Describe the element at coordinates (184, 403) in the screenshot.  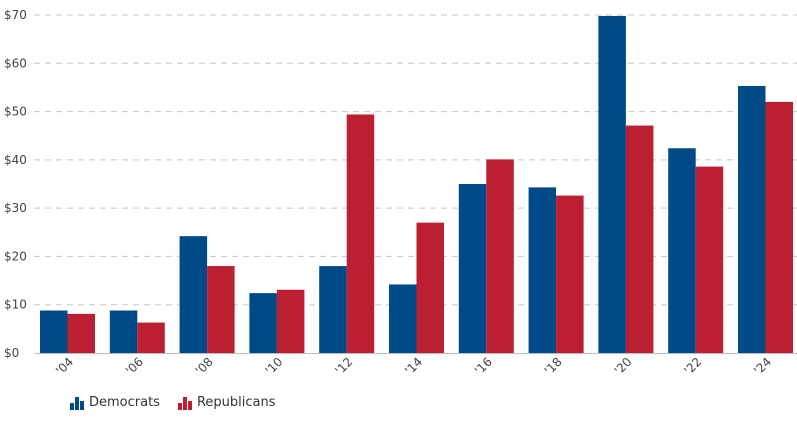
I see `republicans-bar-icon` at that location.